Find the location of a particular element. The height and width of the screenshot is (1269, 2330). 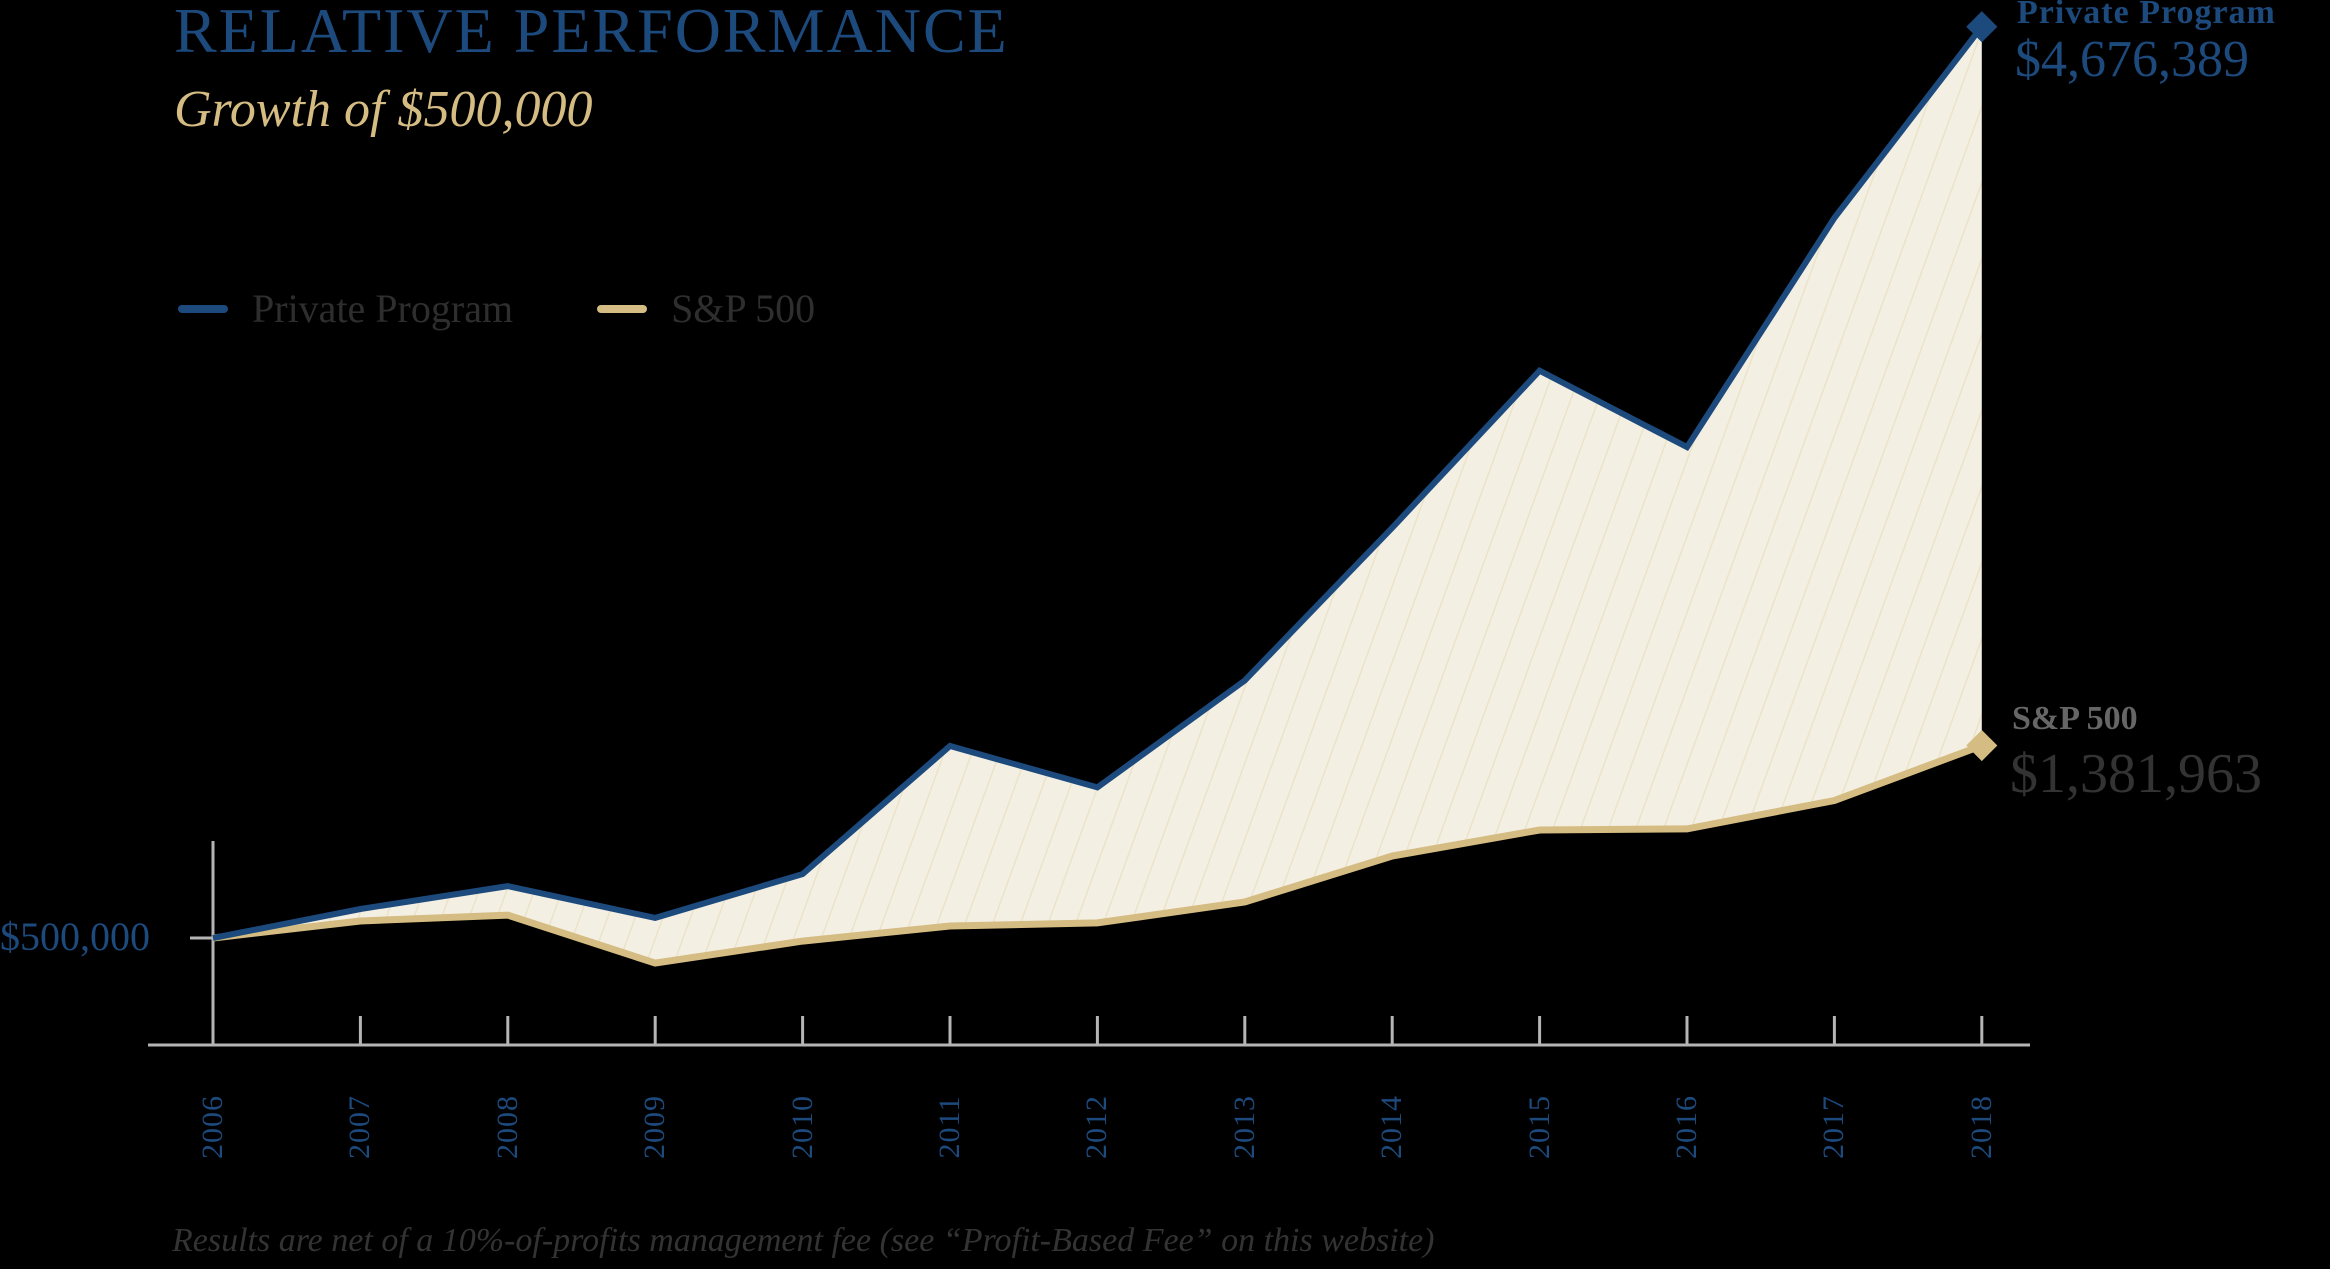

x-axis-year-label: 2013 is located at coordinates (1244, 1127).